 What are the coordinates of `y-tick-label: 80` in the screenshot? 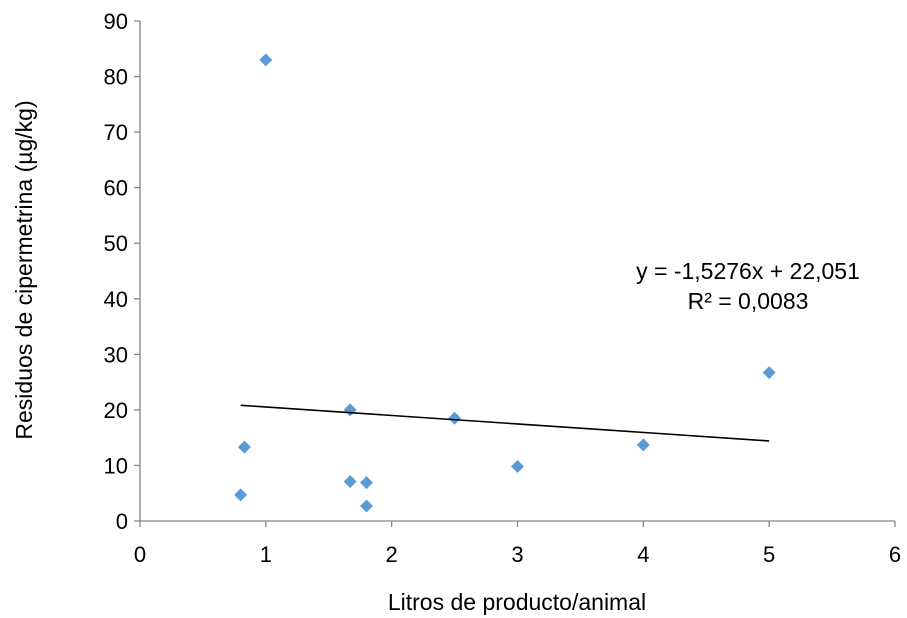 It's located at (116, 77).